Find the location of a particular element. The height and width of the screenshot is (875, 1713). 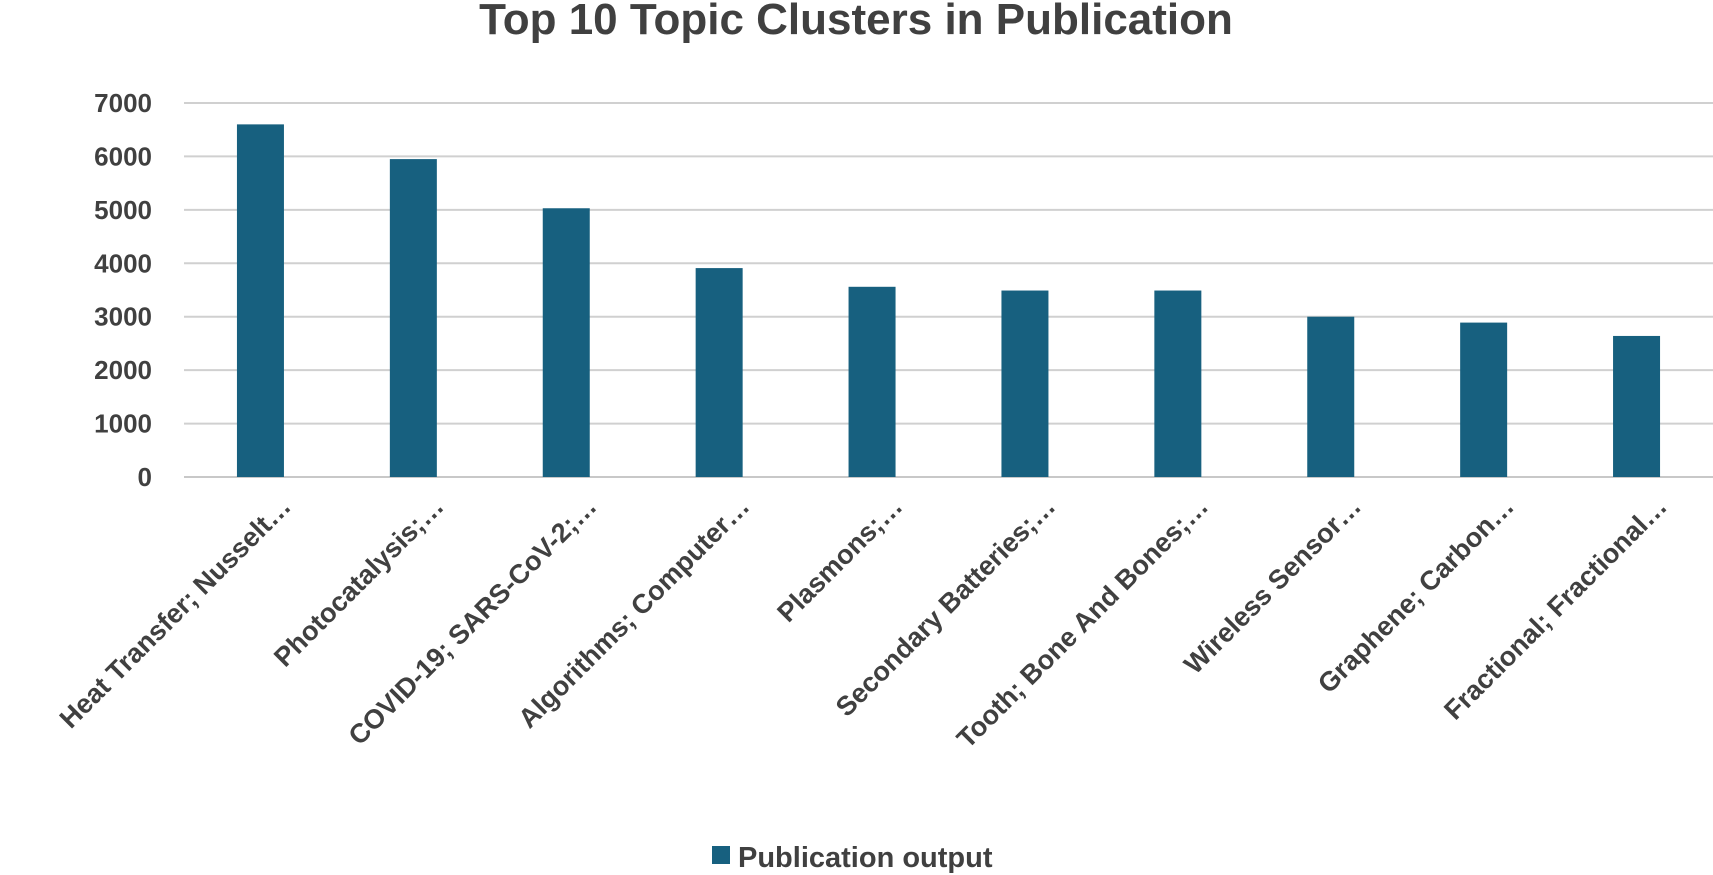

y-tick-label: 7000 is located at coordinates (123, 103).